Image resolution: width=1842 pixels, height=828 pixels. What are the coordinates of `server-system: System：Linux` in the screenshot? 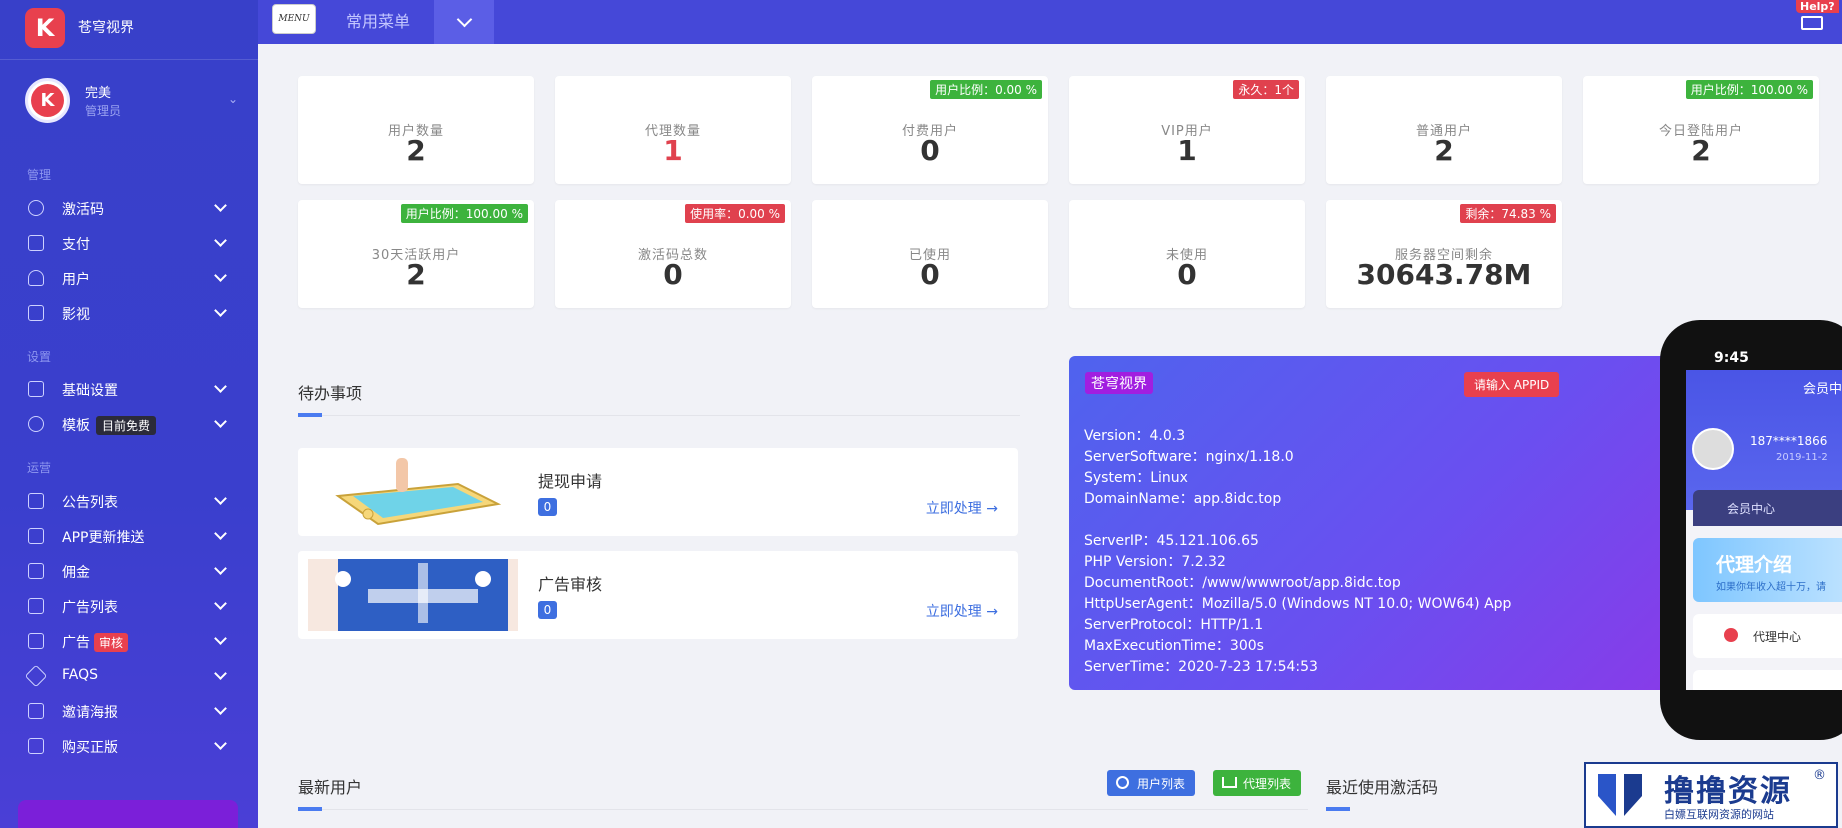 It's located at (1136, 478).